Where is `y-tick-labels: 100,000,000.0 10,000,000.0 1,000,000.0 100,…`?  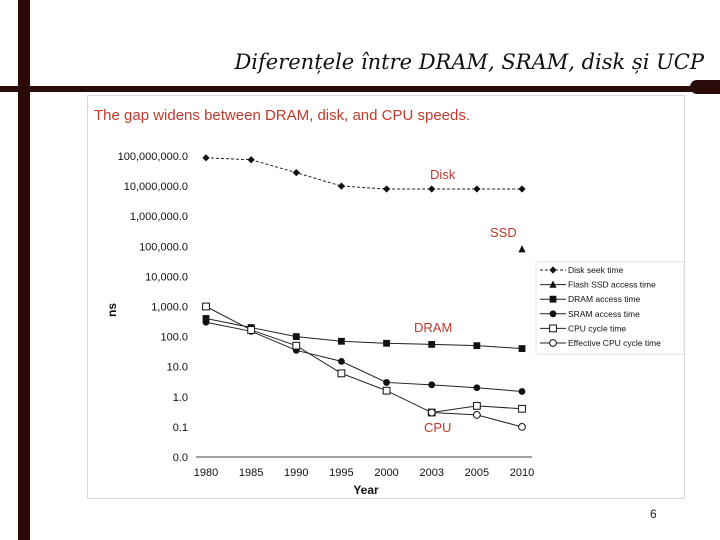
y-tick-labels: 100,000,000.0 10,000,000.0 1,000,000.0 100,… is located at coordinates (153, 307).